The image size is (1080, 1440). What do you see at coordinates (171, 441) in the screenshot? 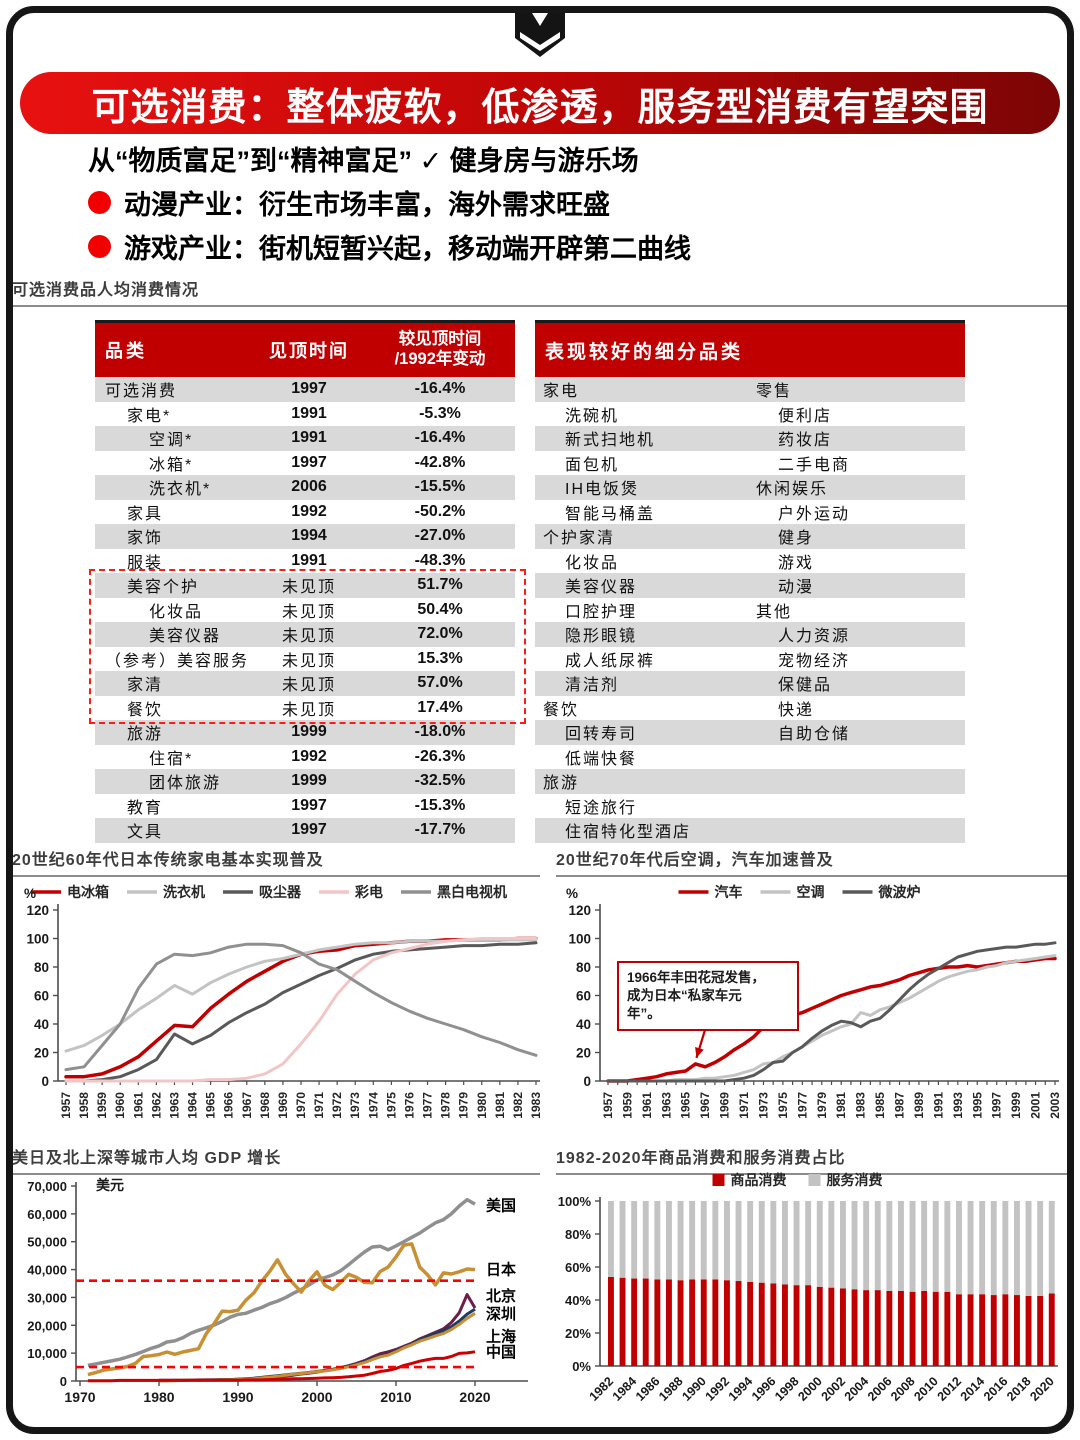
I see `category-cell: 空调*` at bounding box center [171, 441].